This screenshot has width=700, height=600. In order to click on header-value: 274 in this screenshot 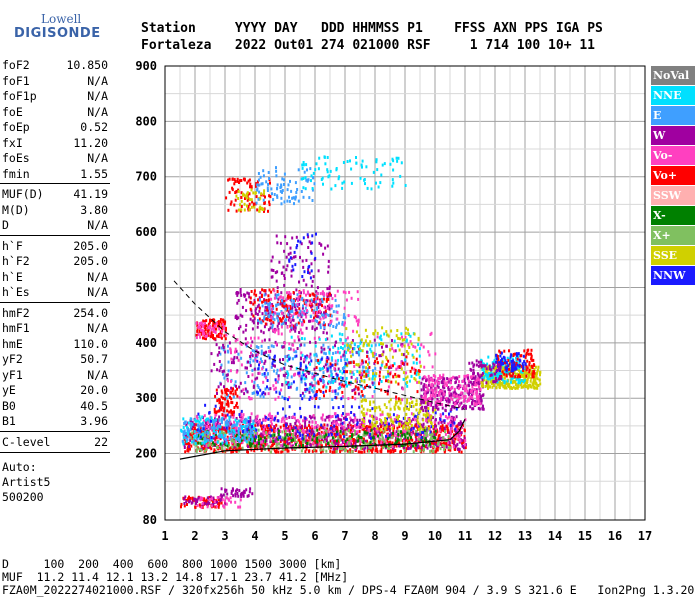, I will do `click(337, 45)`.